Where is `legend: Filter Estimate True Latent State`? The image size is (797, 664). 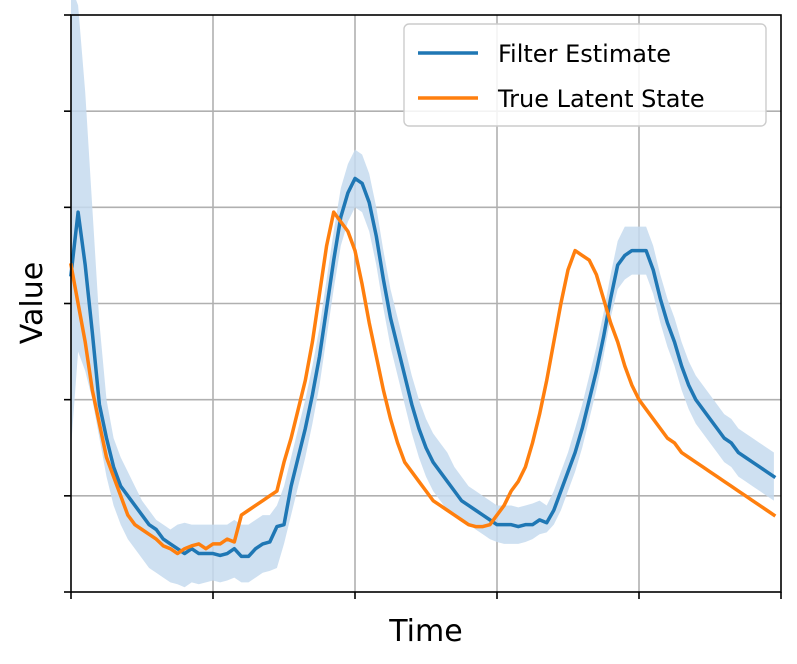 legend: Filter Estimate True Latent State is located at coordinates (585, 75).